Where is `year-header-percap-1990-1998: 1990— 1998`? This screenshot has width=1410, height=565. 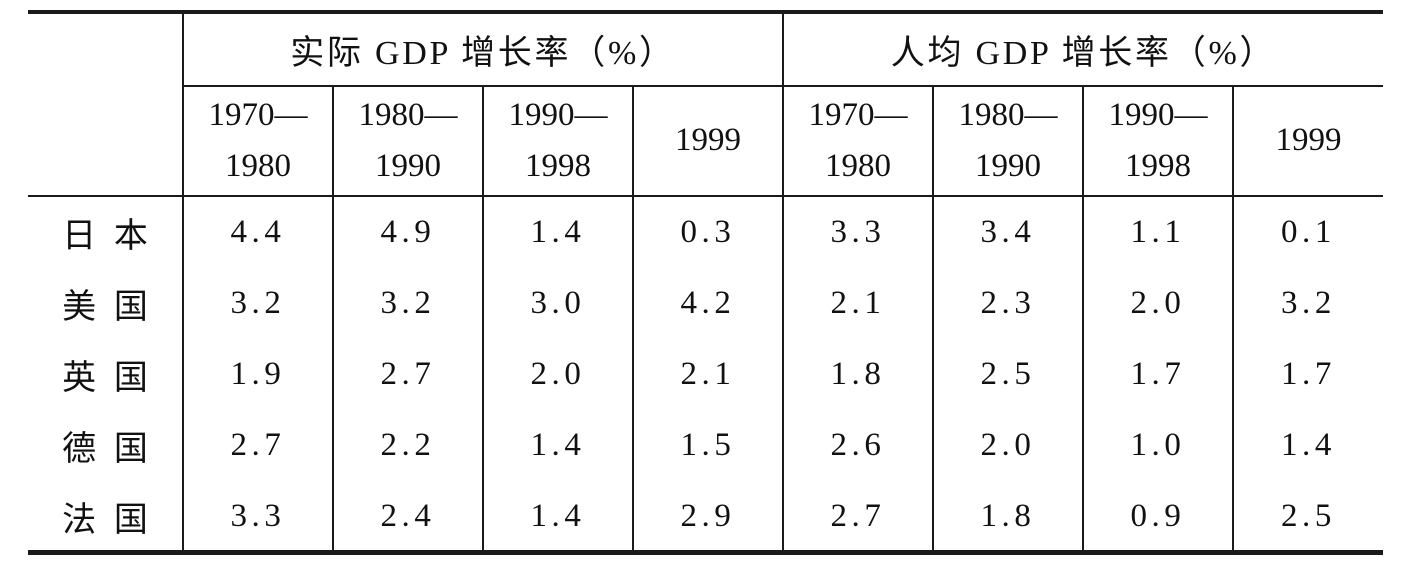
year-header-percap-1990-1998: 1990— 1998 is located at coordinates (1158, 141).